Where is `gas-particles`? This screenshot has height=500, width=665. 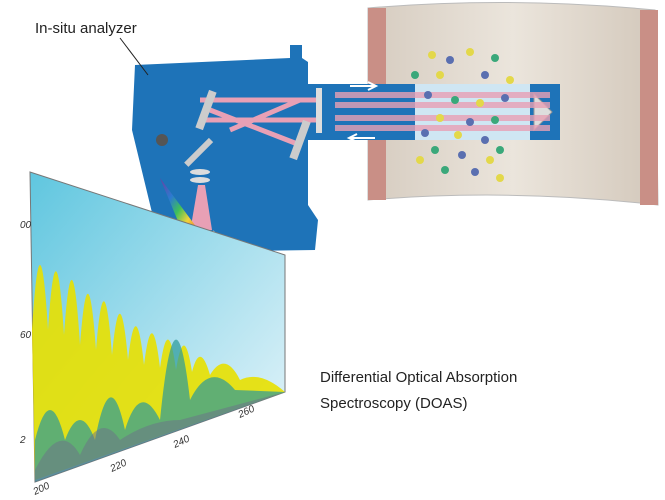 gas-particles is located at coordinates (462, 115).